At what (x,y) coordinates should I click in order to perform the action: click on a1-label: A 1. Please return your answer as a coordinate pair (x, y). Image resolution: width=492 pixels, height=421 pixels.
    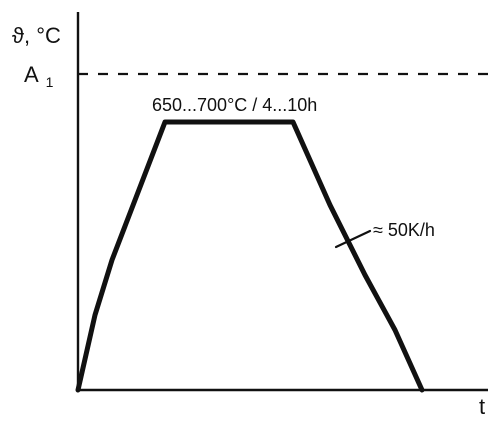
    Looking at the image, I should click on (39, 76).